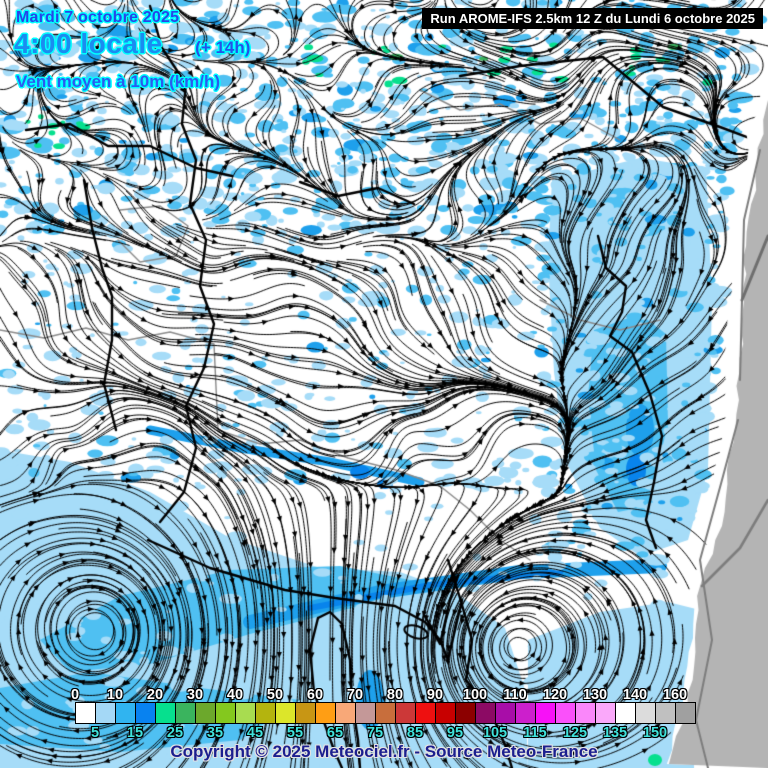  Describe the element at coordinates (555, 695) in the screenshot. I see `scale-label: 120` at that location.